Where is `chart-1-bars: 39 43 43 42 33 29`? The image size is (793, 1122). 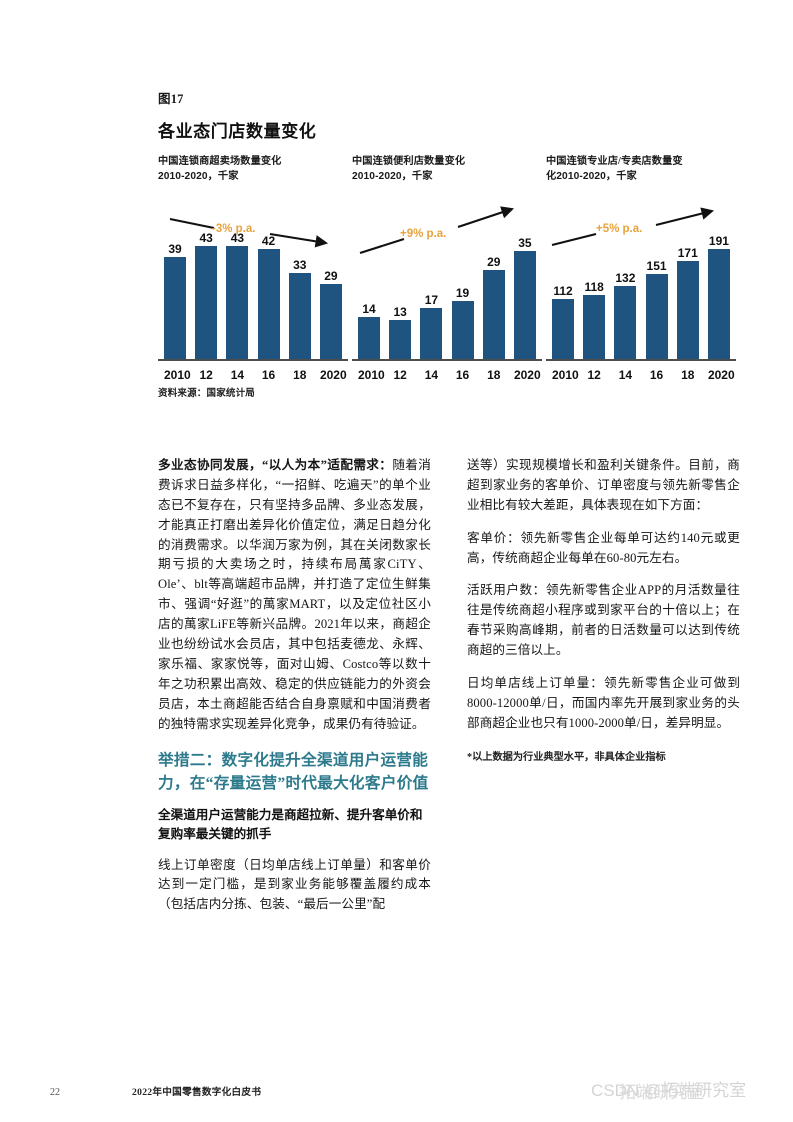 chart-1-bars: 39 43 43 42 33 29 is located at coordinates (253, 281).